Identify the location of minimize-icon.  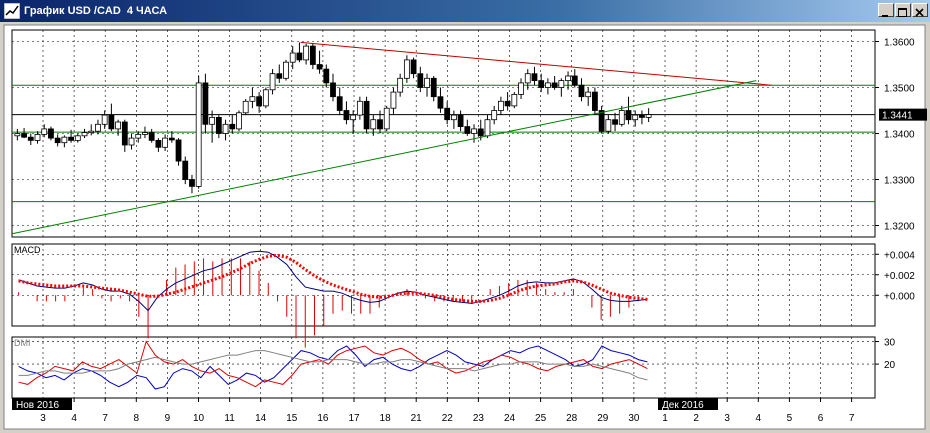
(885, 16).